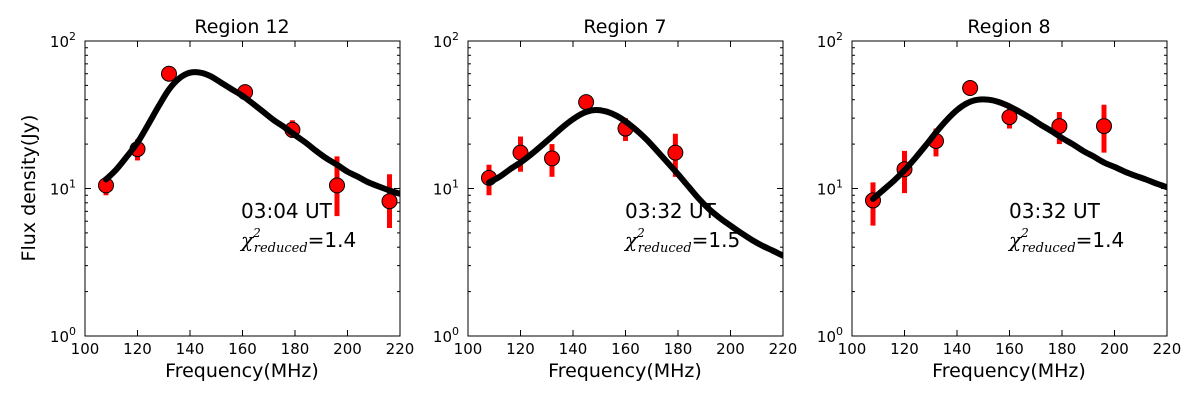 This screenshot has height=400, width=1200. What do you see at coordinates (624, 27) in the screenshot?
I see `chart-title: Region 7` at bounding box center [624, 27].